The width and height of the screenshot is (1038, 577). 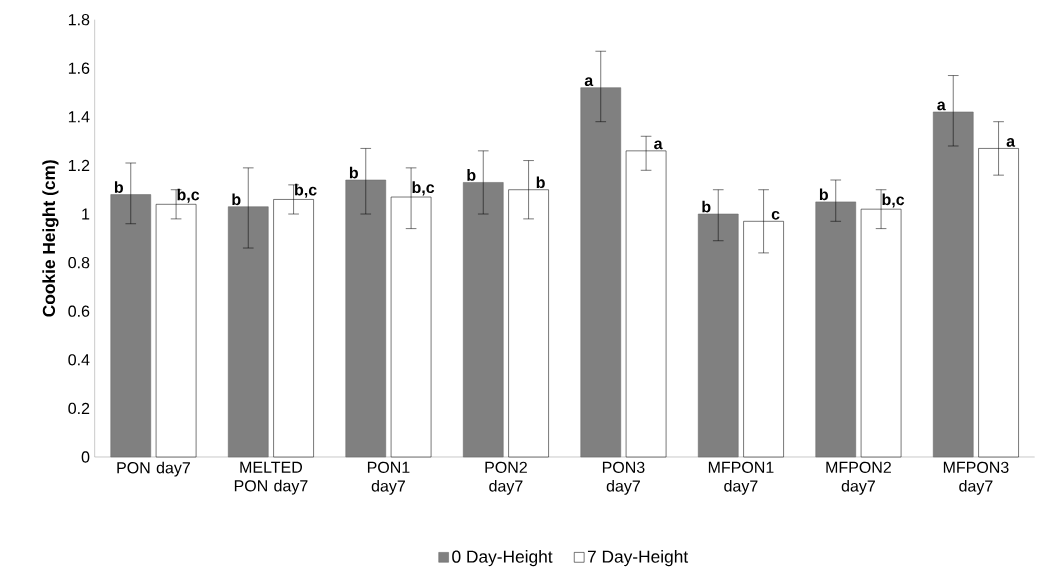 I want to click on data-label: c, so click(x=775, y=215).